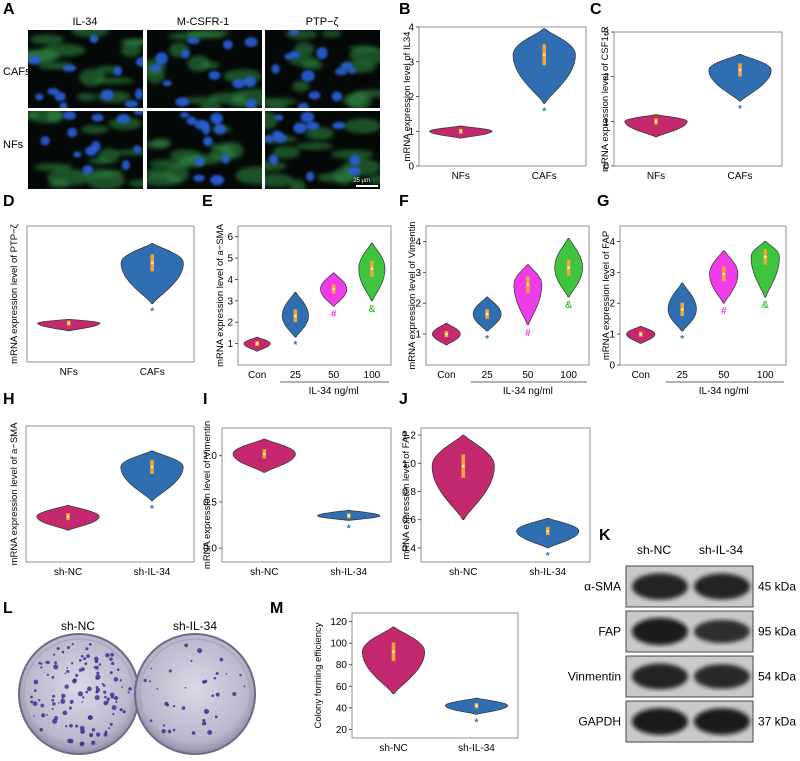  What do you see at coordinates (721, 550) in the screenshot?
I see `blot-col-sh-il34: sh-IL-34` at bounding box center [721, 550].